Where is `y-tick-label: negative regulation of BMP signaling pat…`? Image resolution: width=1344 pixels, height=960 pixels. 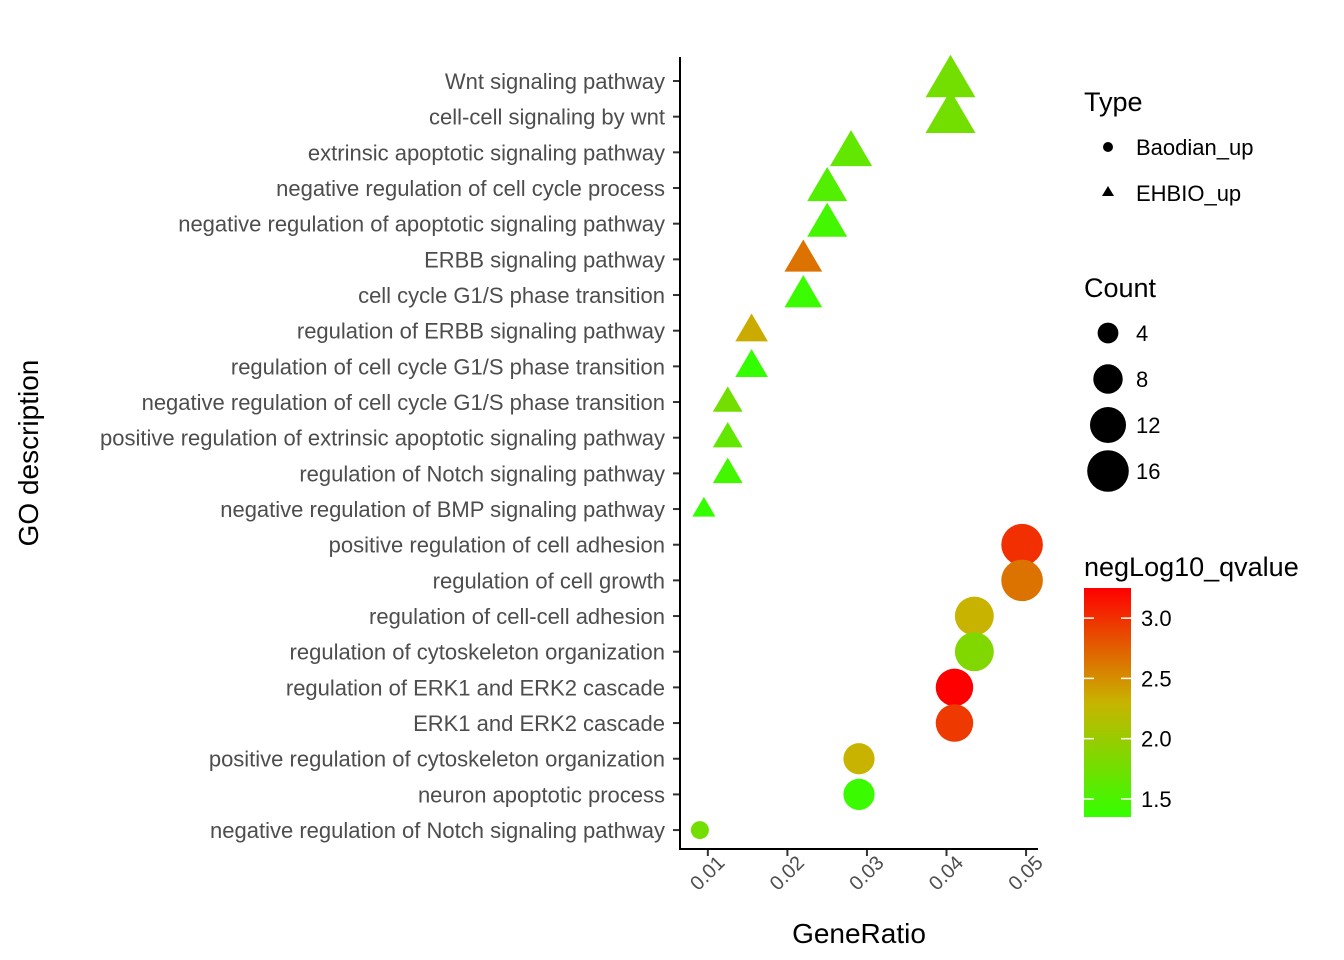 y-tick-label: negative regulation of BMP signaling pat… is located at coordinates (442, 509).